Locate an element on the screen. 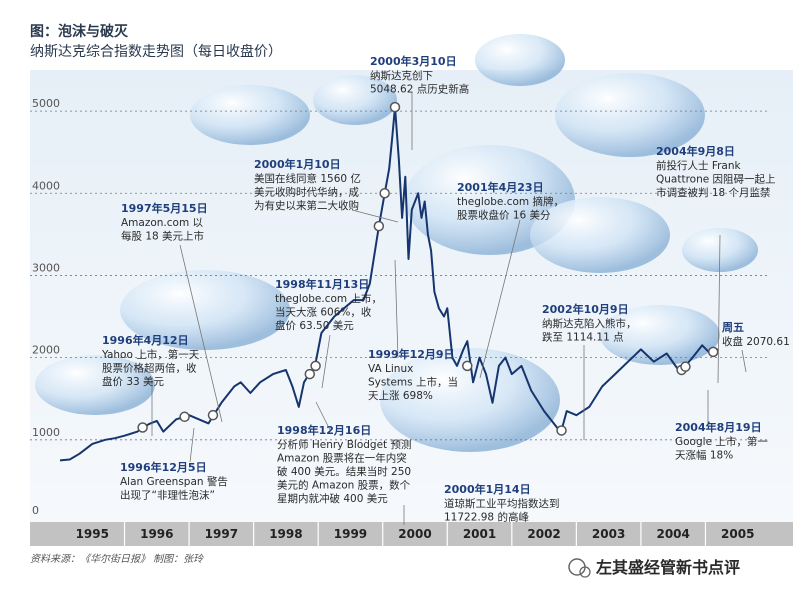  annotation-date: 周五 is located at coordinates (733, 327).